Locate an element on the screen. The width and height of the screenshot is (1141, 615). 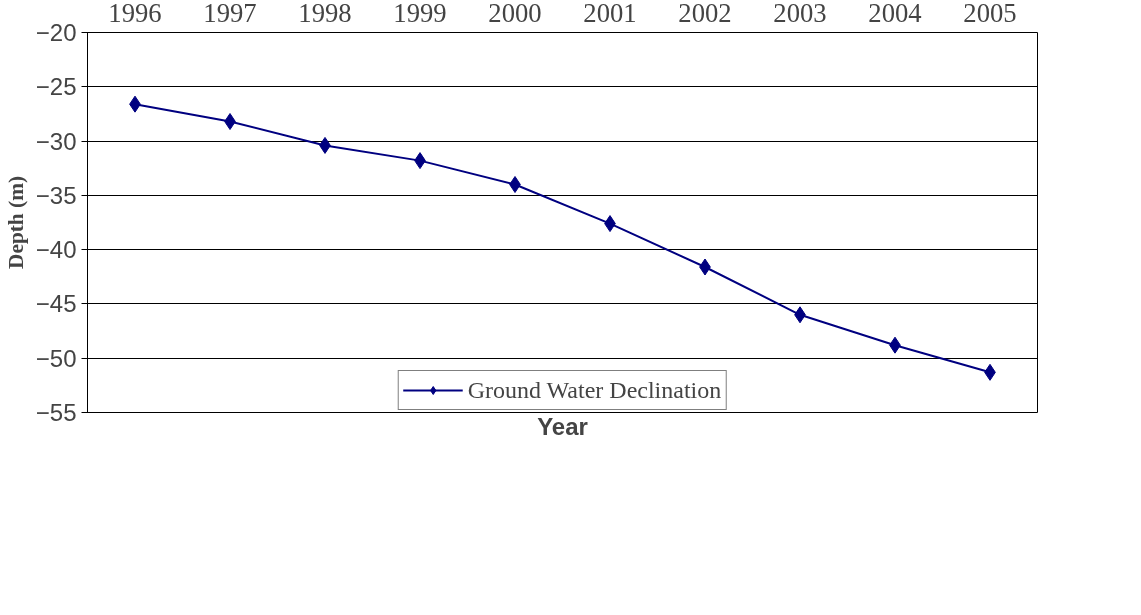
x-tick-label: 1998 is located at coordinates (325, 14).